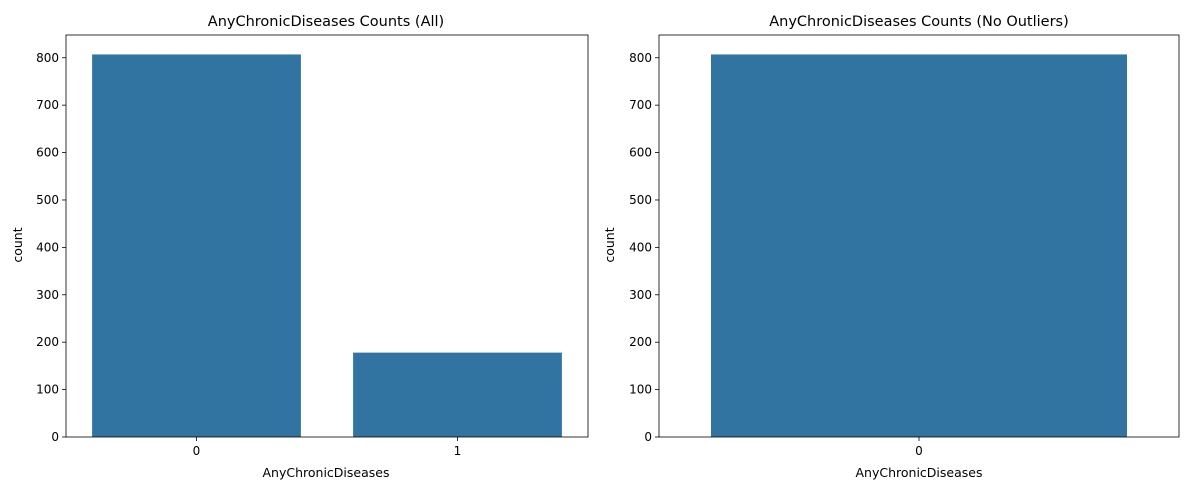 This screenshot has width=1189, height=495. What do you see at coordinates (919, 22) in the screenshot?
I see `chart-title: AnyChronicDiseases Counts (No Outliers)` at bounding box center [919, 22].